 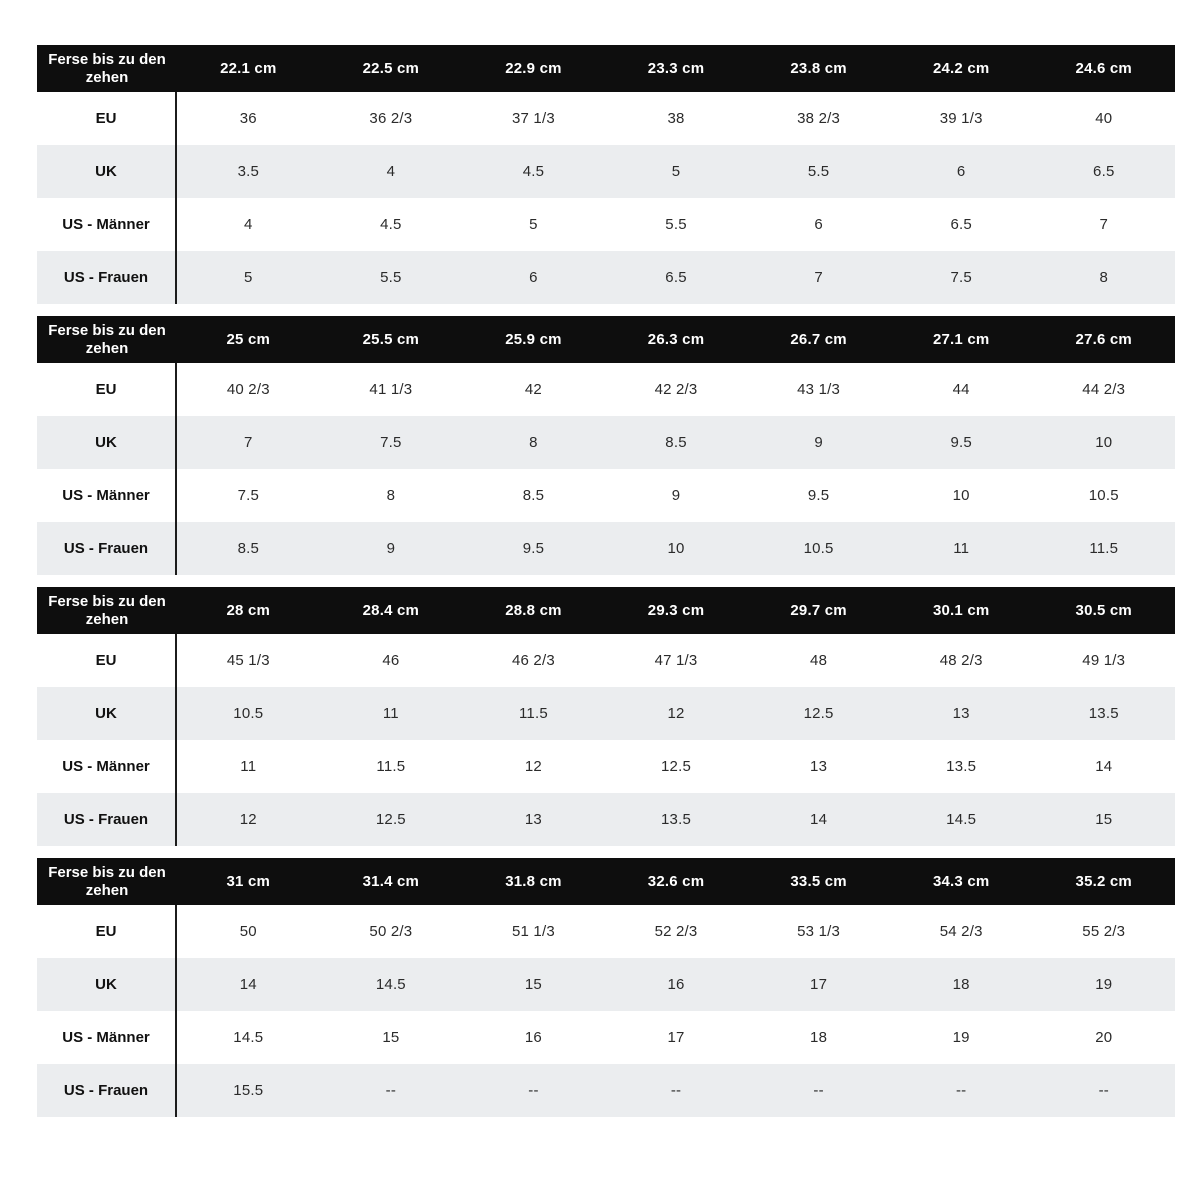 I want to click on size-cell: 16, so click(x=676, y=984).